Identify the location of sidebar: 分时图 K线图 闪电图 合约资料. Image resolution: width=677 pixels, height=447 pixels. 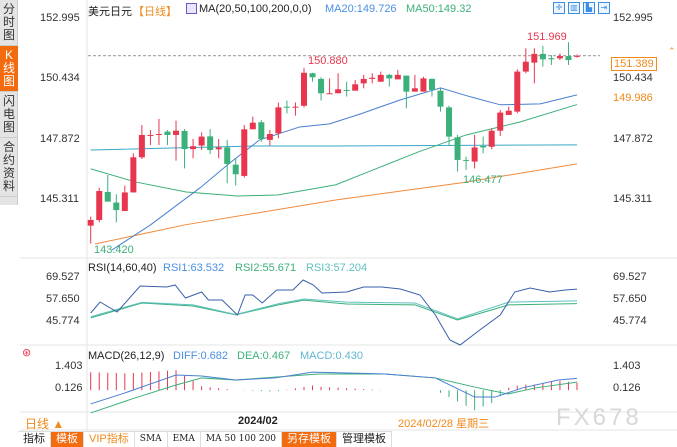
(9, 102).